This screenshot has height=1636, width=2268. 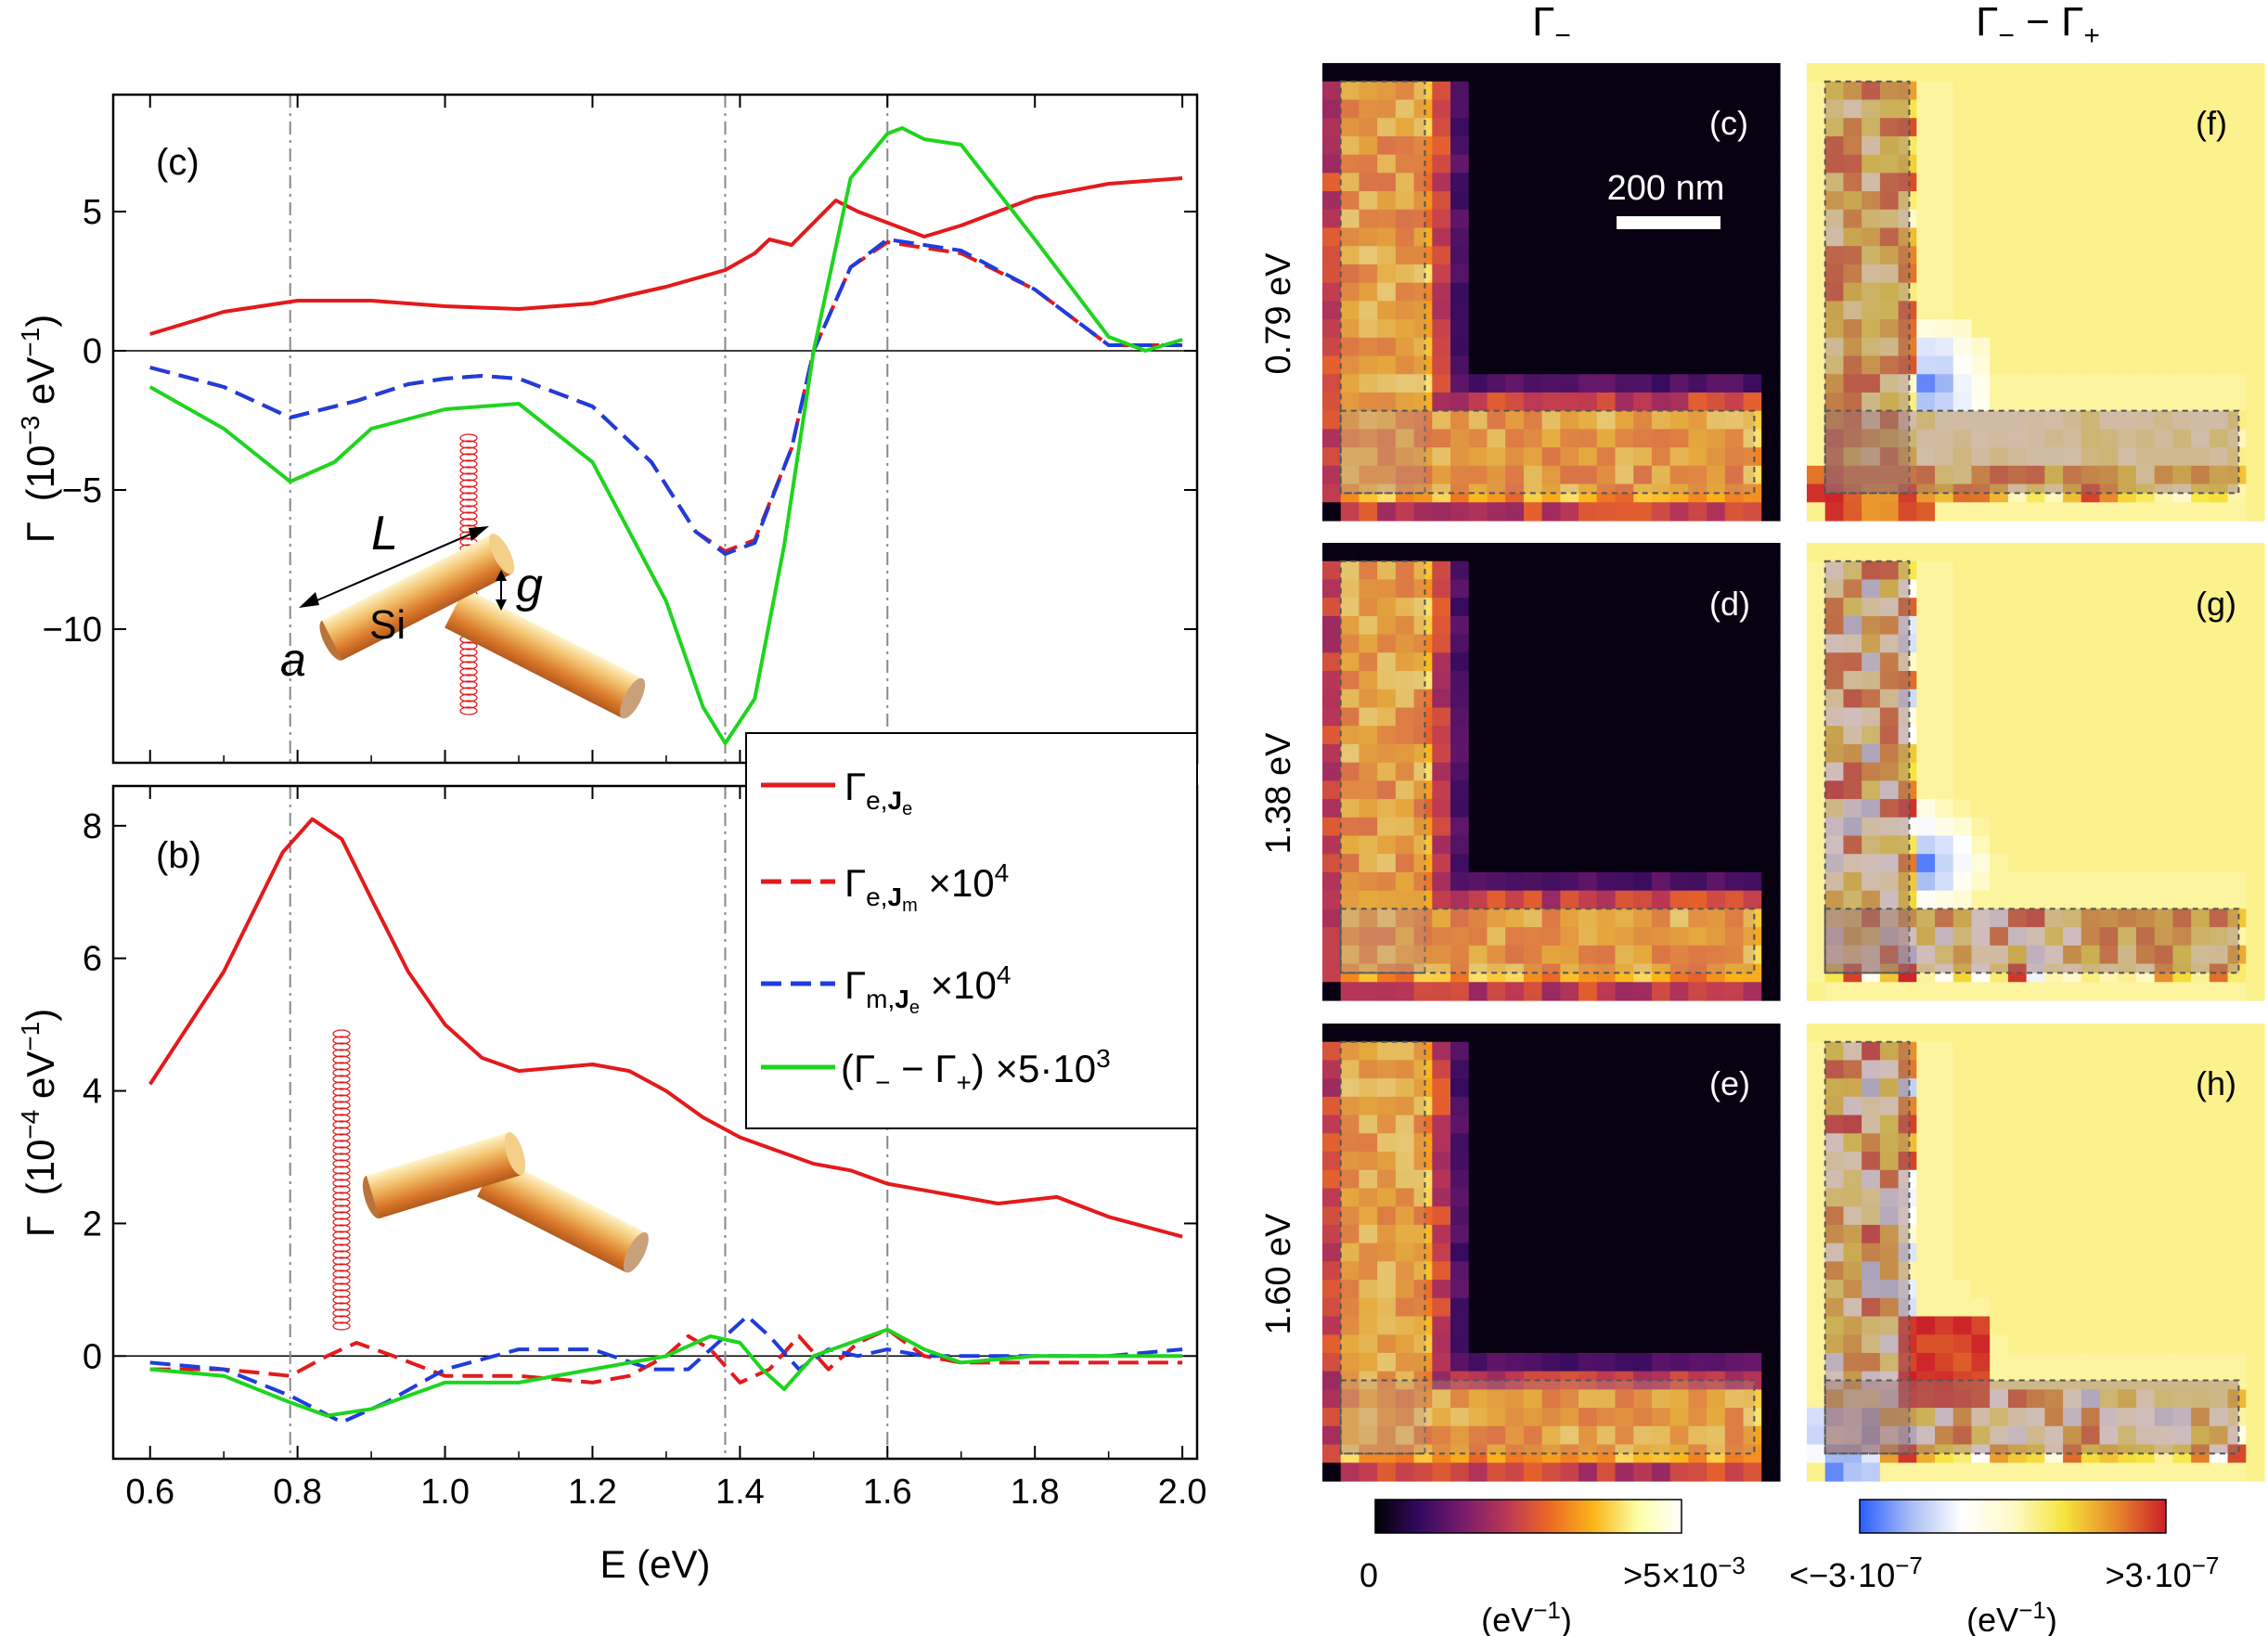 I want to click on inset-a-gap-arrowhead-bottom, so click(x=501, y=605).